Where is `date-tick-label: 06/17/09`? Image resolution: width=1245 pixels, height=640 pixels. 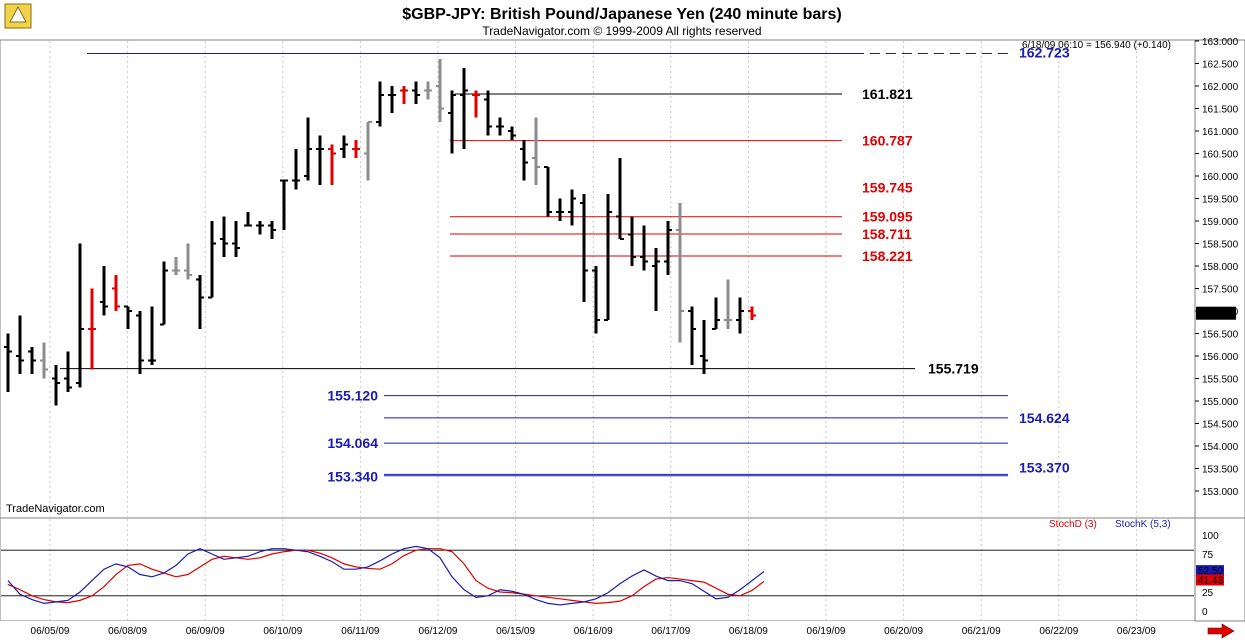
date-tick-label: 06/17/09 is located at coordinates (670, 631).